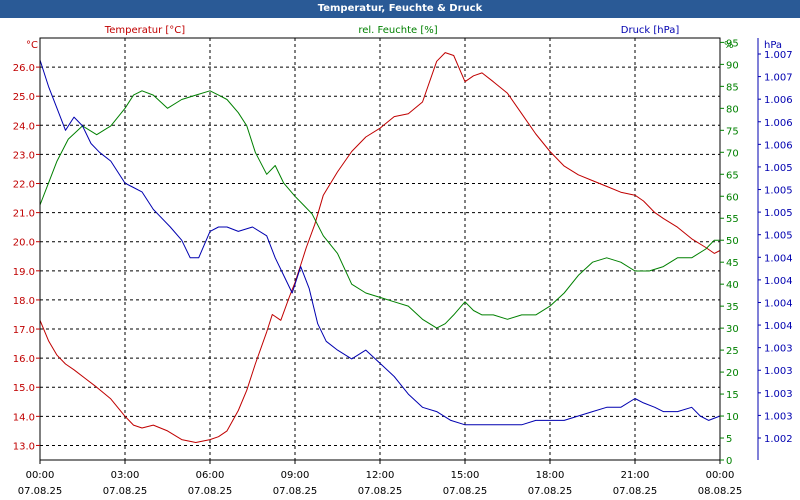 This screenshot has width=800, height=500. What do you see at coordinates (732, 131) in the screenshot?
I see `humidity-tick-label: 75` at bounding box center [732, 131].